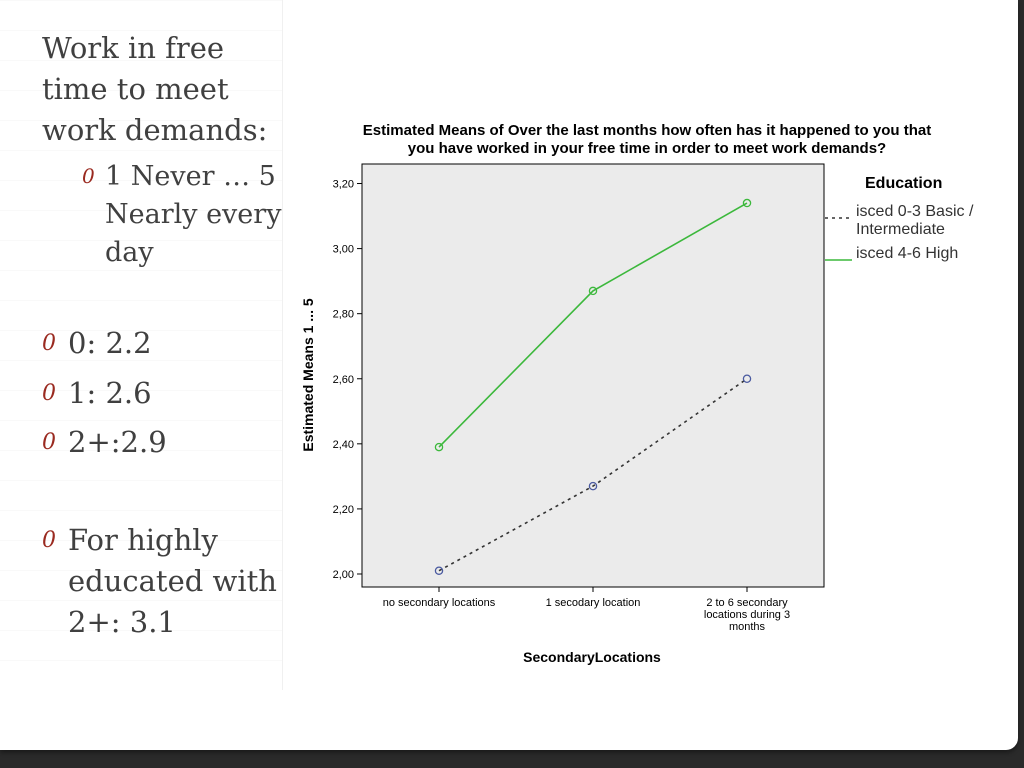 The width and height of the screenshot is (1024, 768). What do you see at coordinates (903, 183) in the screenshot?
I see `legend-title: Education` at bounding box center [903, 183].